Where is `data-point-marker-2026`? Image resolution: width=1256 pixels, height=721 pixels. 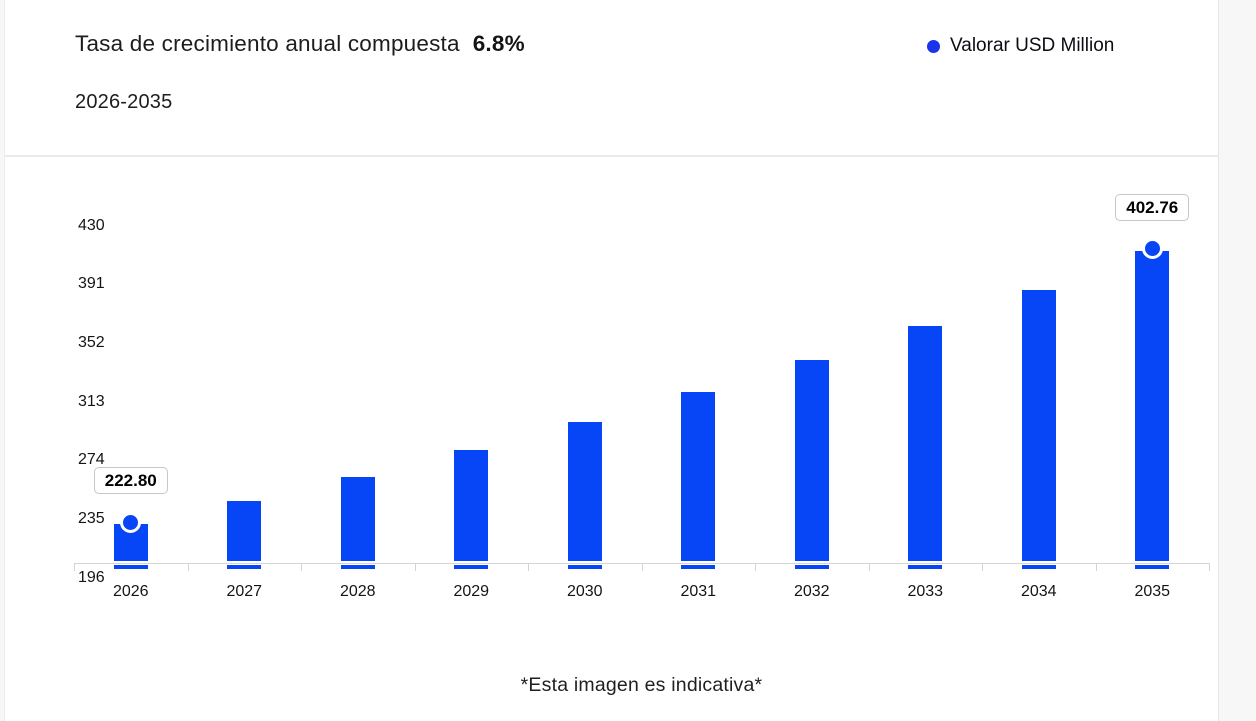 data-point-marker-2026 is located at coordinates (131, 522).